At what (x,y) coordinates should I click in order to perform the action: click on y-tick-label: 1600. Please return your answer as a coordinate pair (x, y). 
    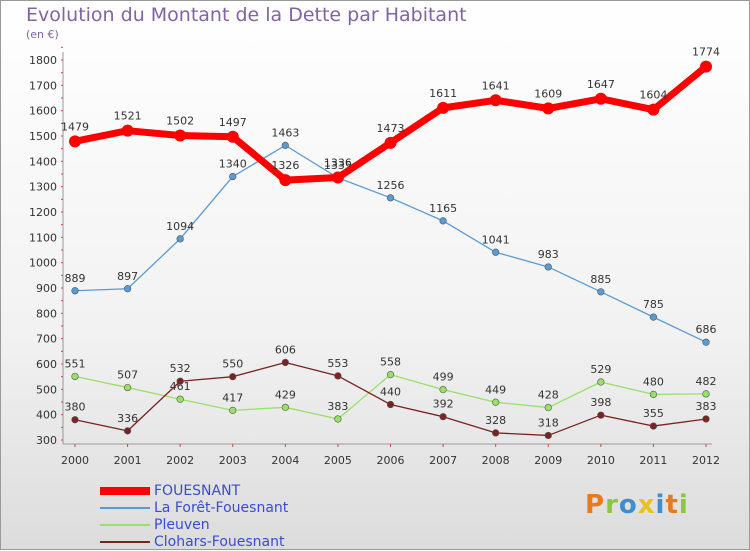
    Looking at the image, I should click on (43, 111).